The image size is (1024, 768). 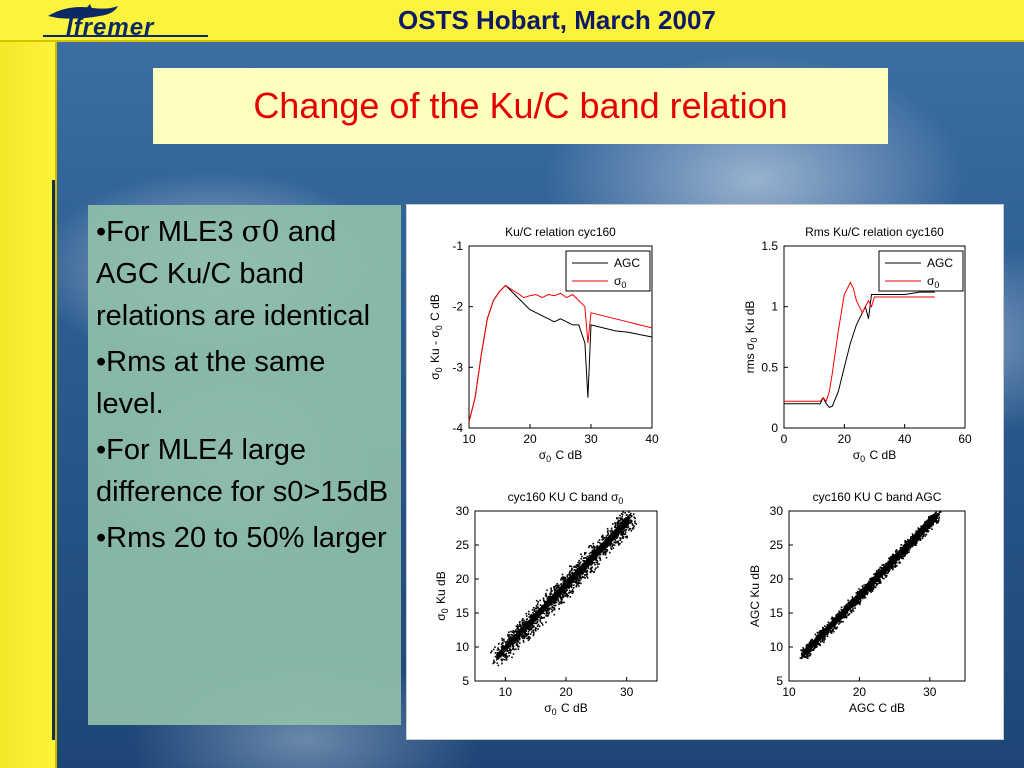 What do you see at coordinates (777, 613) in the screenshot?
I see `y-tick-label: 15` at bounding box center [777, 613].